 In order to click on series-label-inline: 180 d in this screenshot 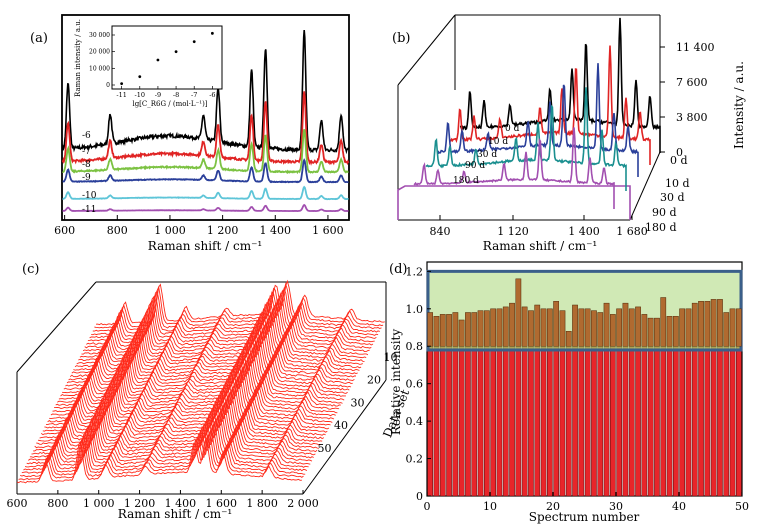, I will do `click(466, 181)`.